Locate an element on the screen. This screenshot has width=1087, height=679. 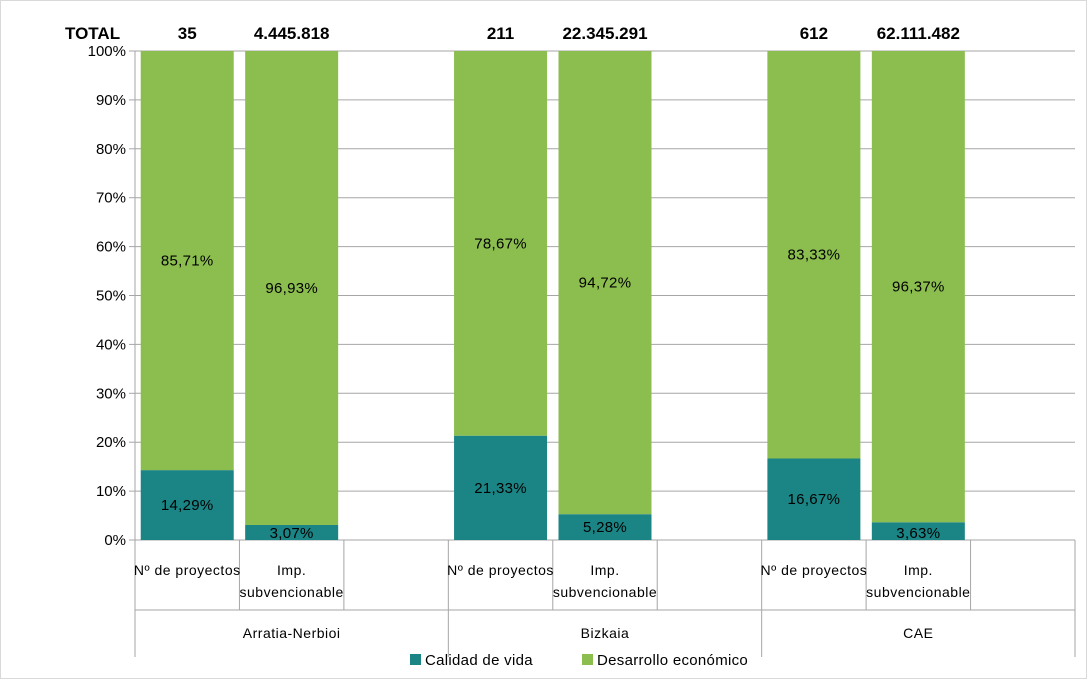
data-label: 3,07% is located at coordinates (292, 533).